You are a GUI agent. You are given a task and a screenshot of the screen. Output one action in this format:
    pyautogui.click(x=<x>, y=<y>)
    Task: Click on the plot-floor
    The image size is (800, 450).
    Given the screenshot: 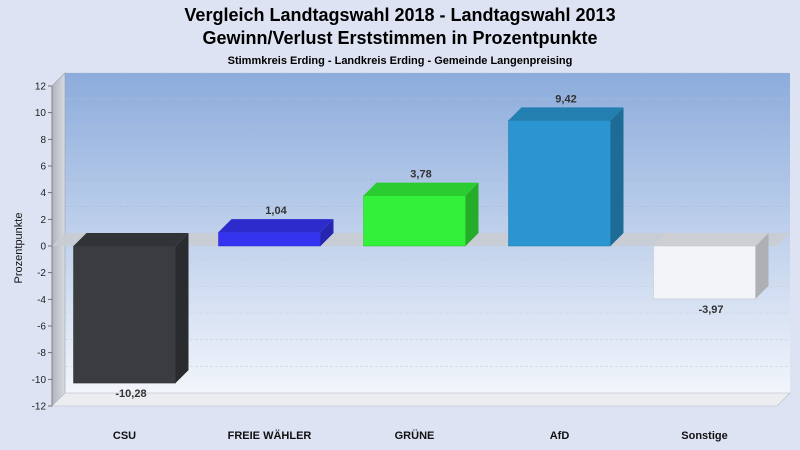 What is the action you would take?
    pyautogui.click(x=421, y=399)
    